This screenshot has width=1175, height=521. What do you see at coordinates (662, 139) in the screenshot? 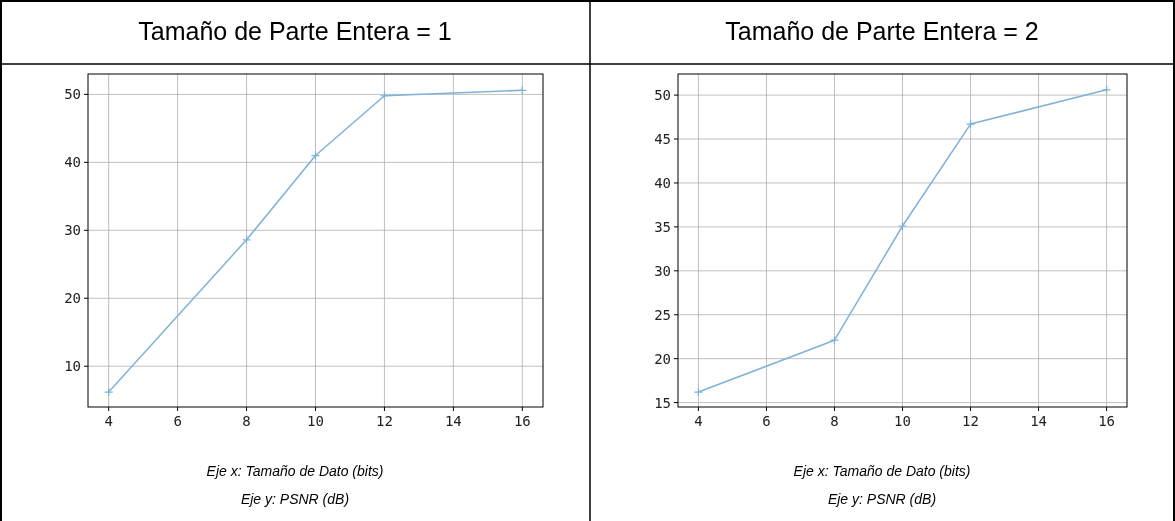
I see `y-tick-label: 45` at bounding box center [662, 139].